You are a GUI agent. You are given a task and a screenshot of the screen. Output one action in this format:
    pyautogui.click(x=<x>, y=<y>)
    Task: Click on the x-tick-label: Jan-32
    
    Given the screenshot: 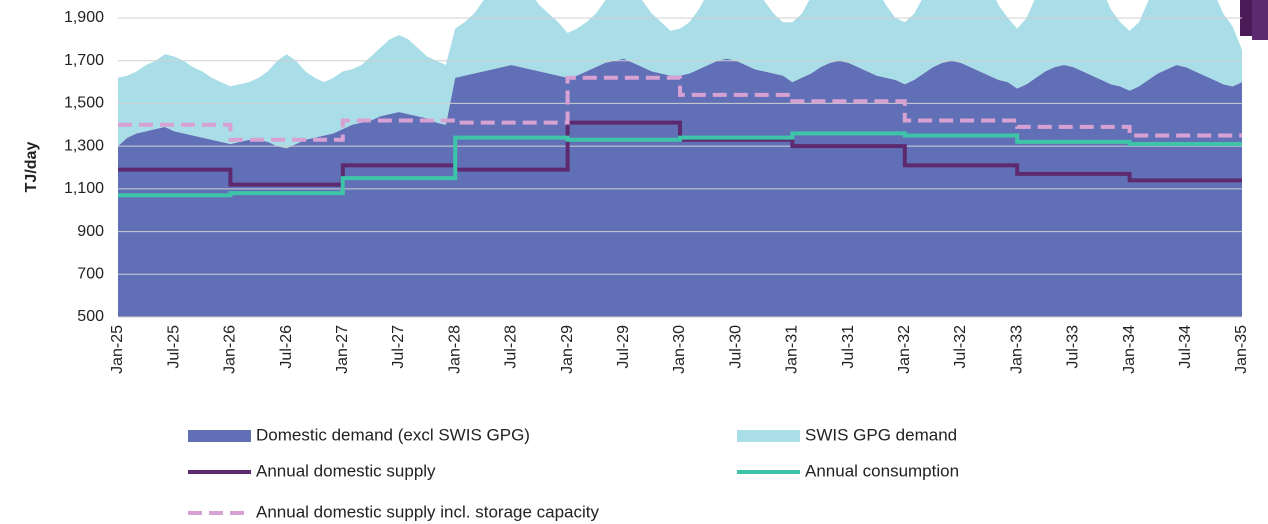 What is the action you would take?
    pyautogui.click(x=904, y=349)
    